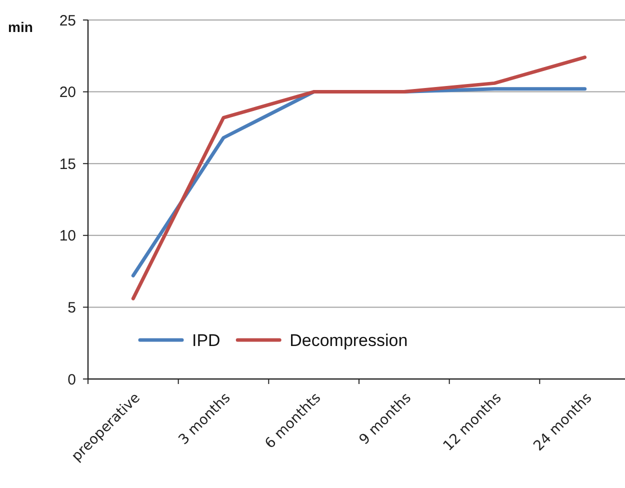  Describe the element at coordinates (67, 93) in the screenshot. I see `y-tick-label: 20` at that location.